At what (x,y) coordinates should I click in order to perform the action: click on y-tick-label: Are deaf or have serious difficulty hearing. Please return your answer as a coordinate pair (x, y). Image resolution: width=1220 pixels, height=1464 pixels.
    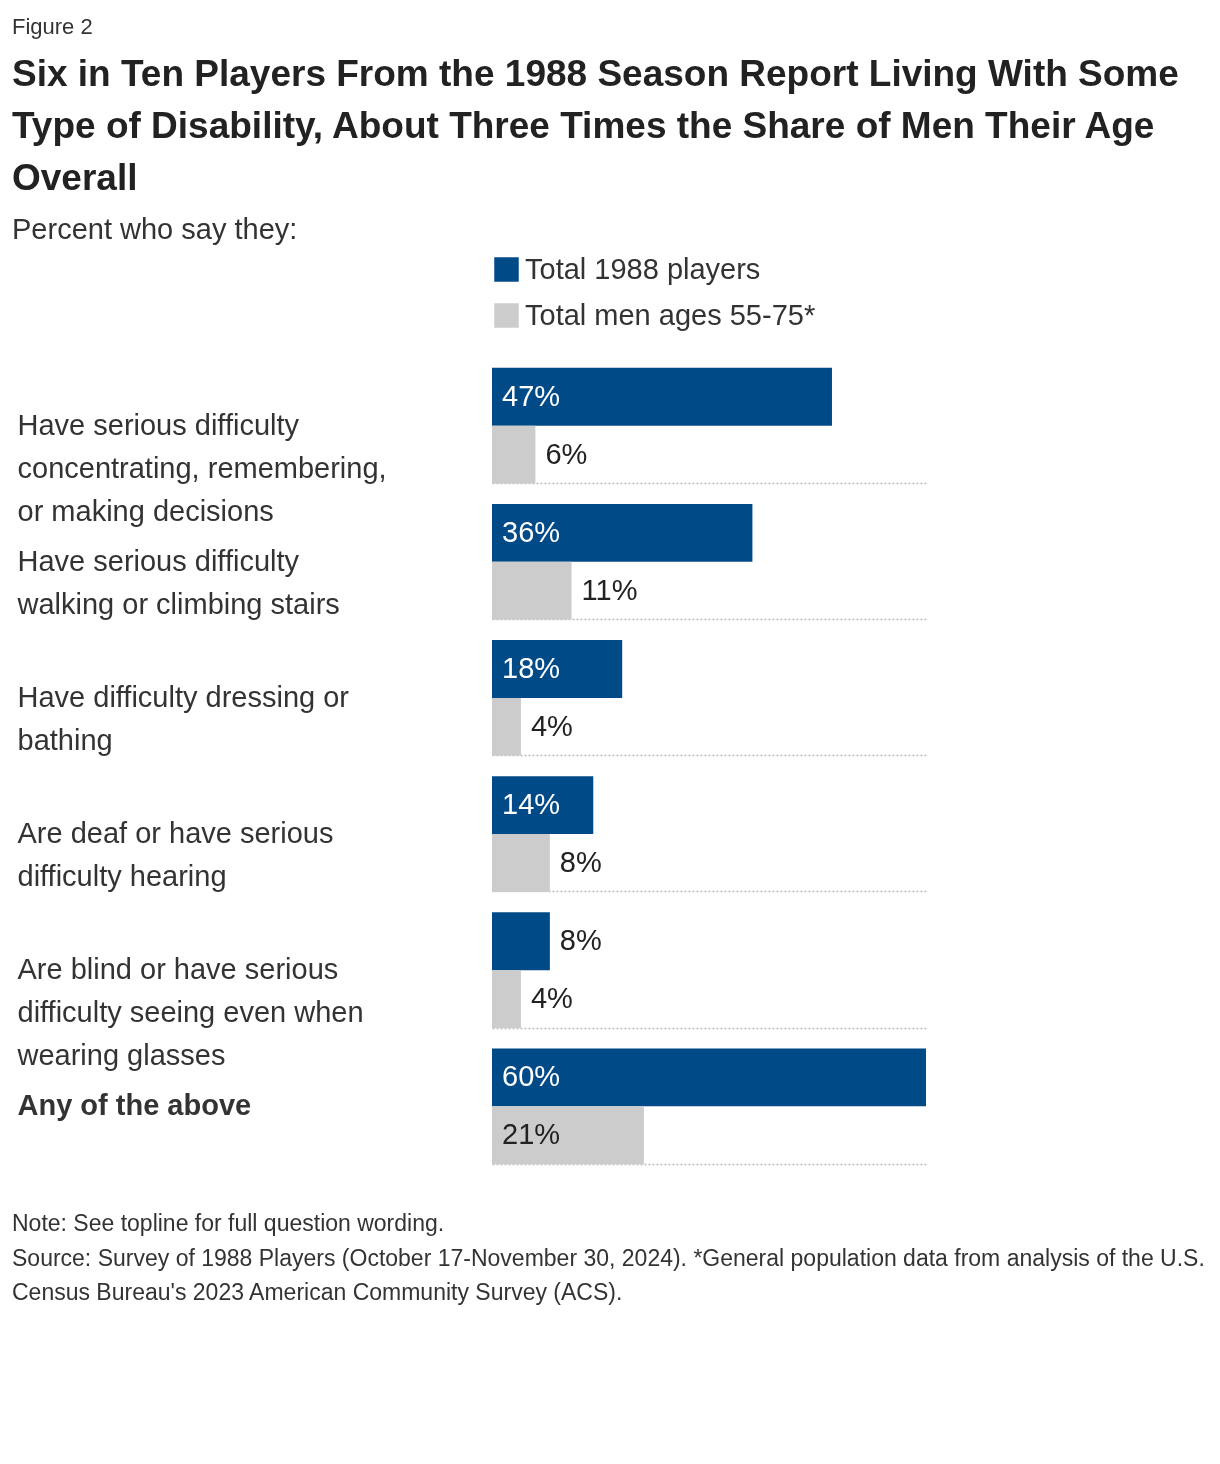
    Looking at the image, I should click on (175, 855).